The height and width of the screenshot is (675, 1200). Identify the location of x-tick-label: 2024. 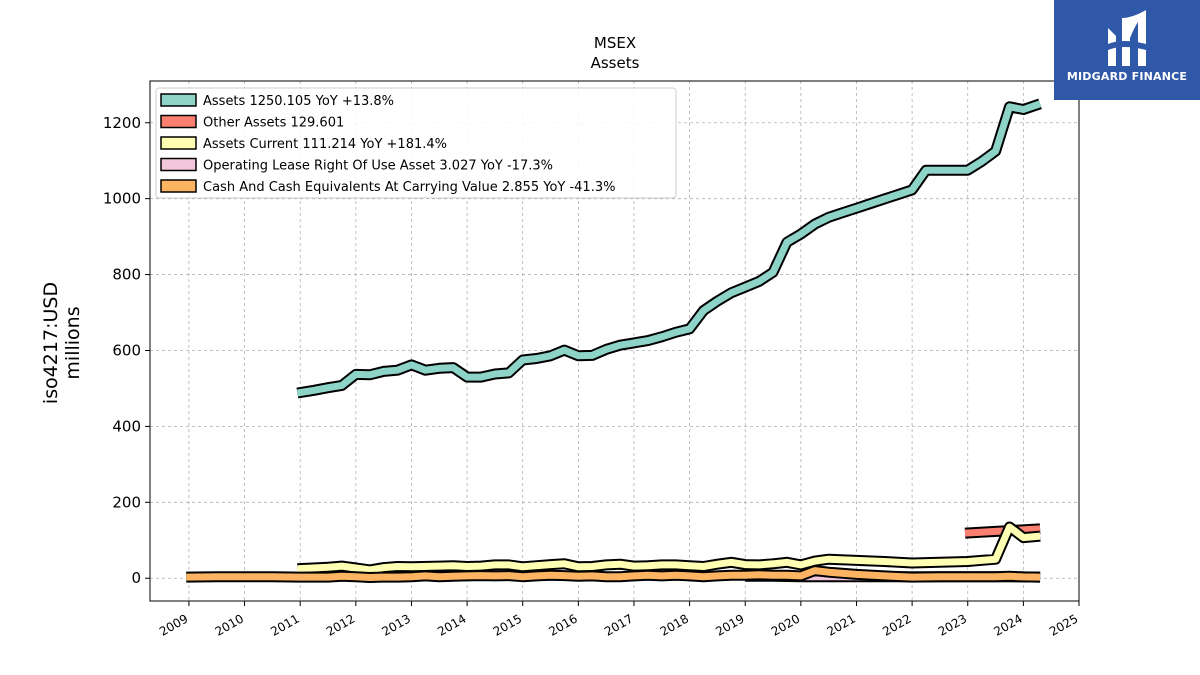
(1007, 624).